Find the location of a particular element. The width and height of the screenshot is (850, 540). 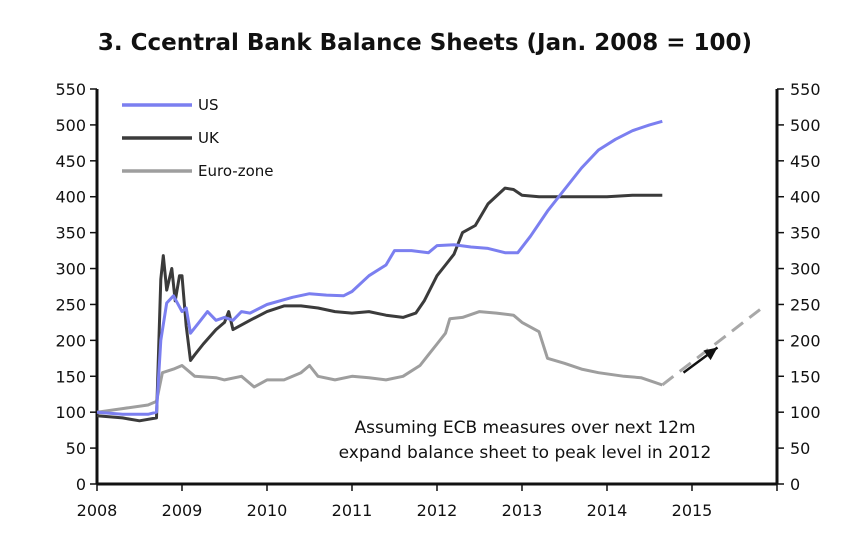

x-tick-label: 2010 is located at coordinates (267, 510).